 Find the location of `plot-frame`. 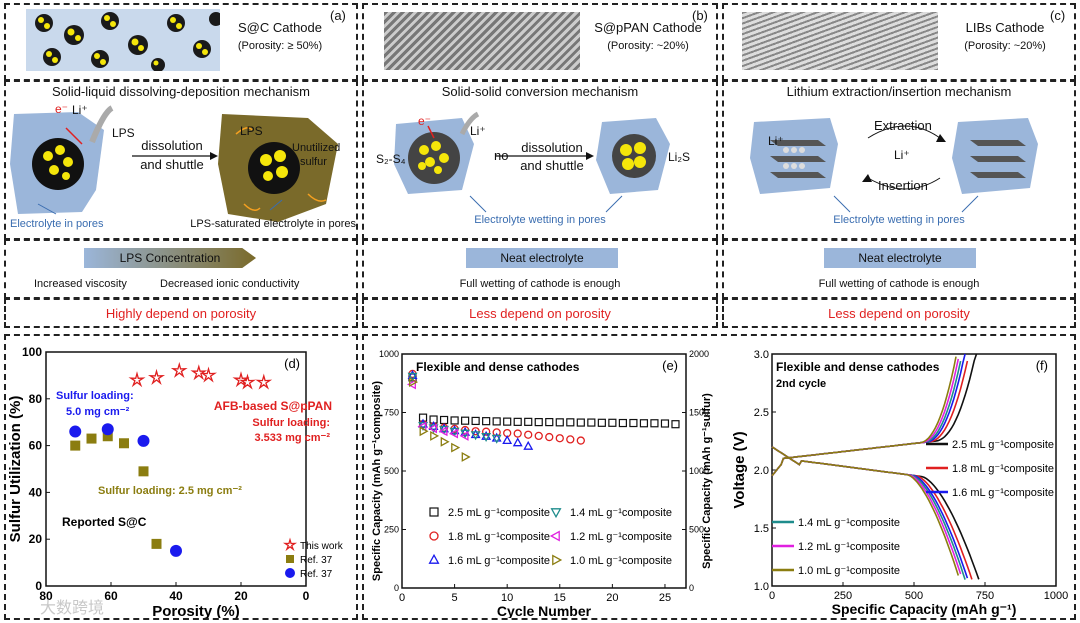

plot-frame is located at coordinates (544, 471).